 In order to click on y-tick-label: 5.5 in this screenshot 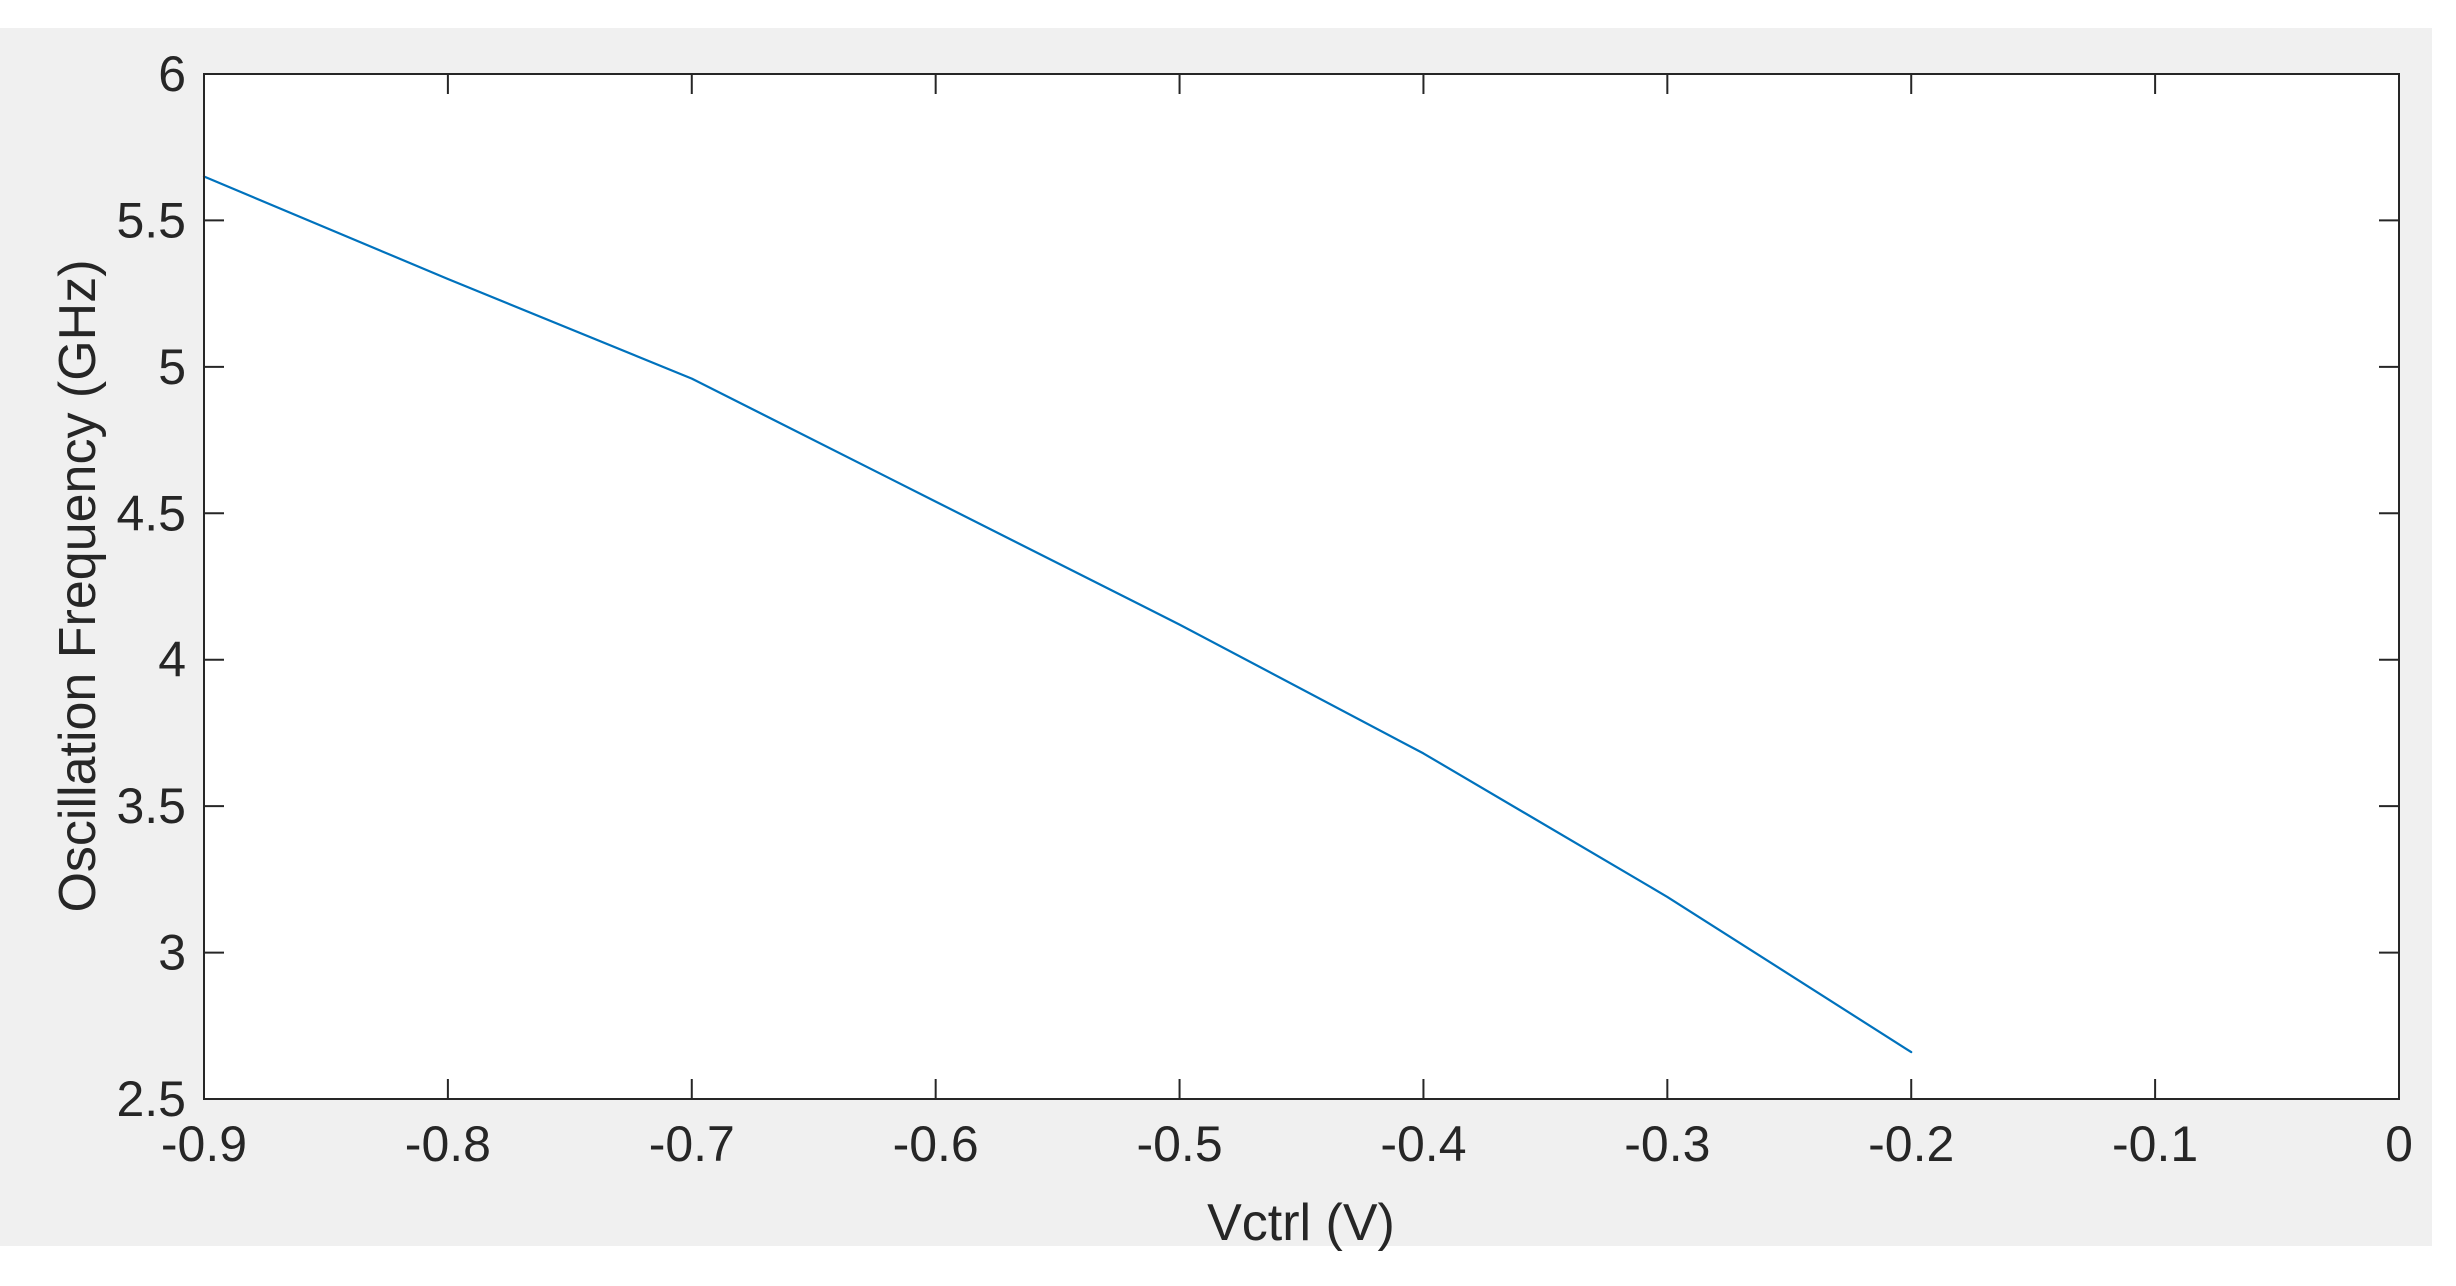, I will do `click(151, 220)`.